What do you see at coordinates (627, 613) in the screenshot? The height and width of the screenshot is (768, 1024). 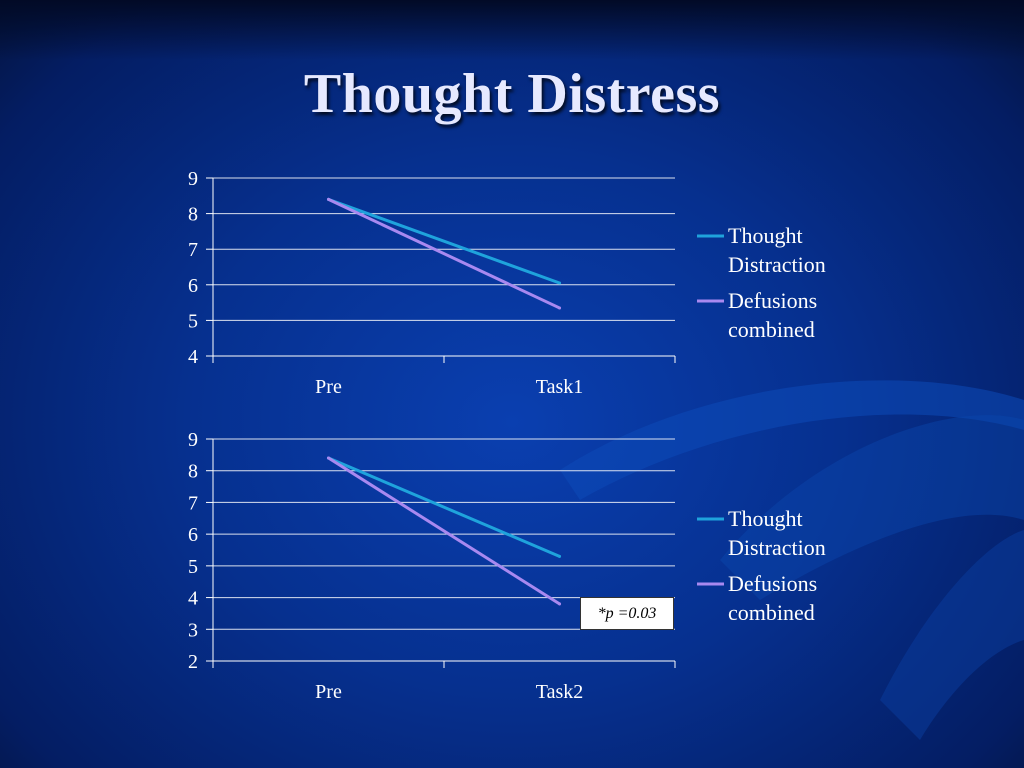 I see `significance-annotation: *p =0.03` at bounding box center [627, 613].